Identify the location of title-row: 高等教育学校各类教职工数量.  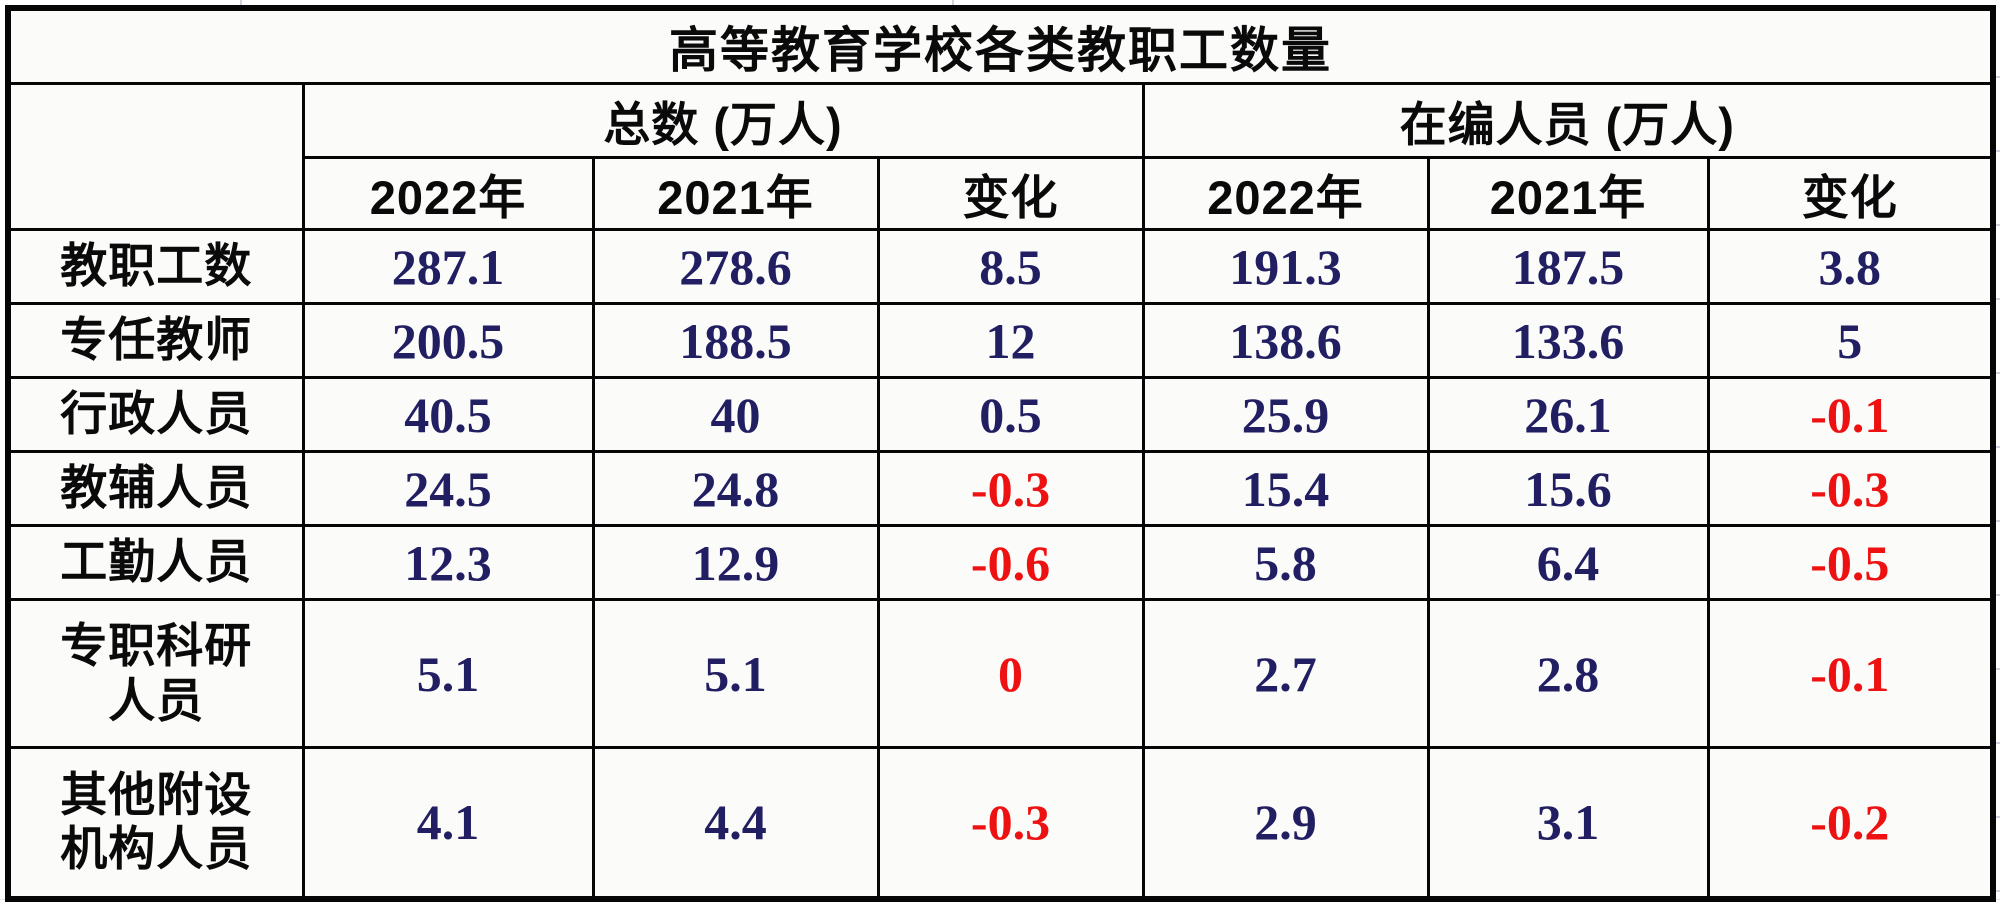
(1000, 45).